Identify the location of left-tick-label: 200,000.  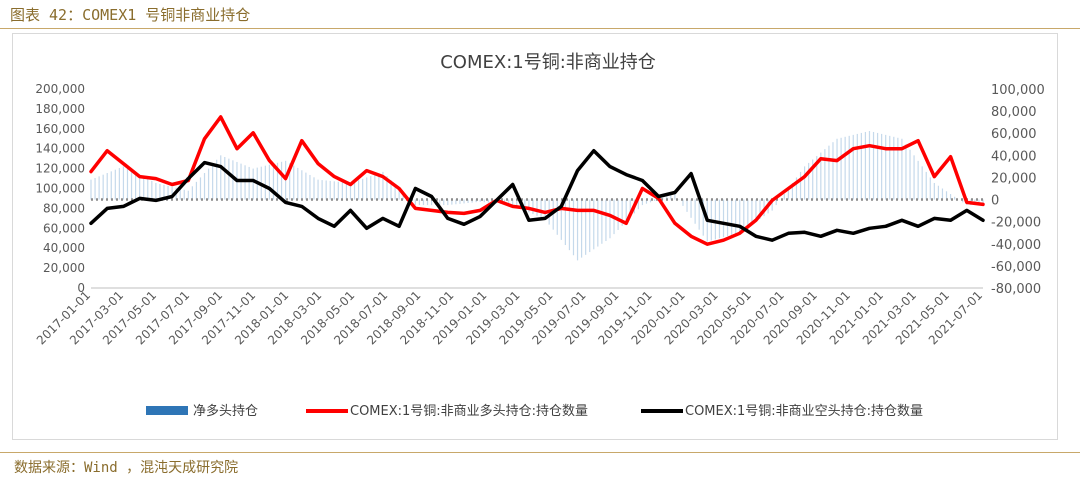
(60, 89).